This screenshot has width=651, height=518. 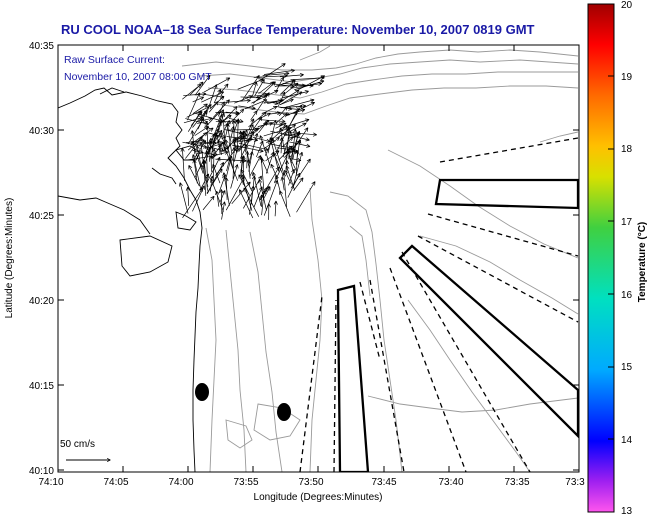 What do you see at coordinates (114, 60) in the screenshot?
I see `current-annotation-line1: Raw Surface Current:` at bounding box center [114, 60].